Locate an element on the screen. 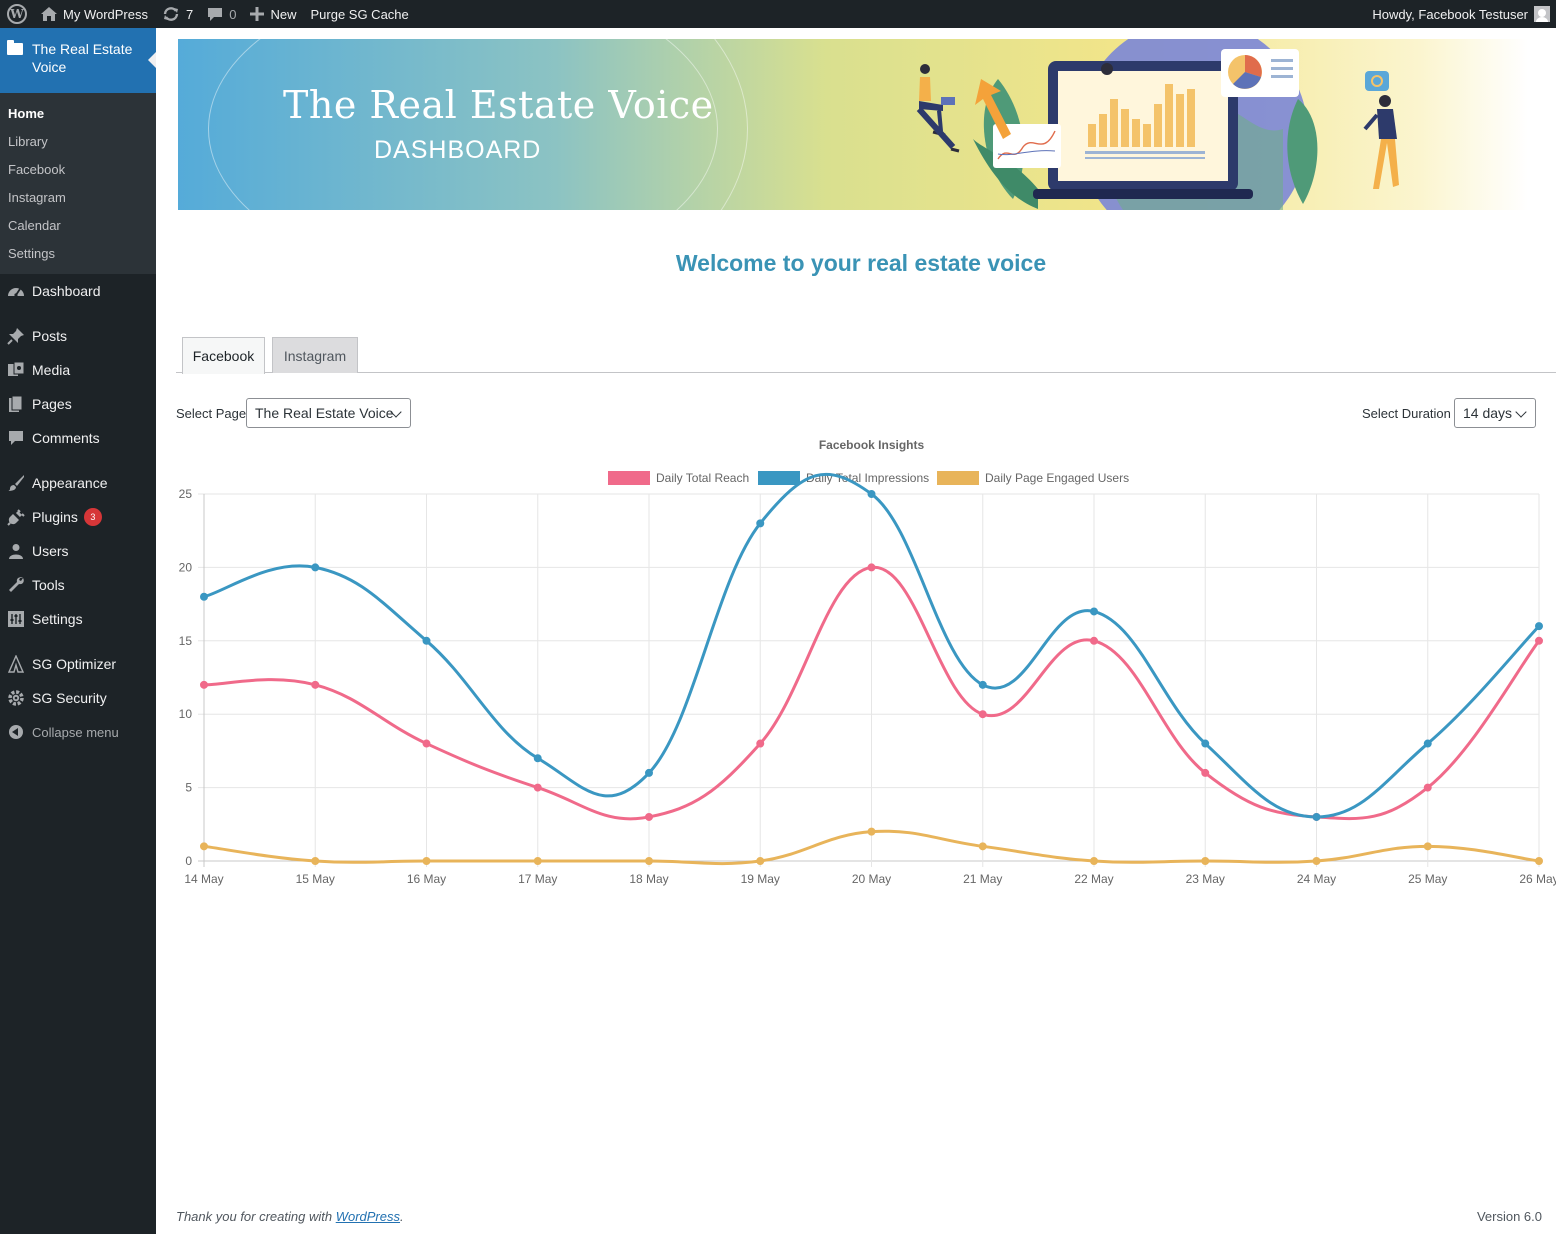 This screenshot has height=1234, width=1556. sidebar-item-dashboard: Dashboard is located at coordinates (78, 291).